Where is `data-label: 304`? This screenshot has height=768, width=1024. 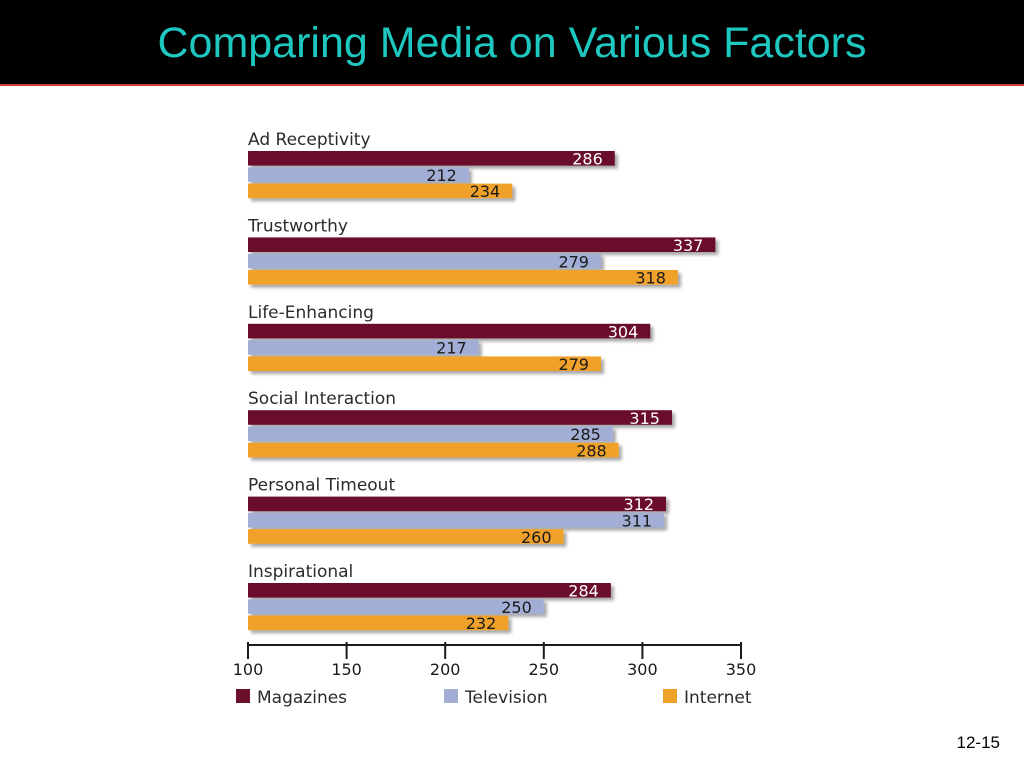 data-label: 304 is located at coordinates (623, 331).